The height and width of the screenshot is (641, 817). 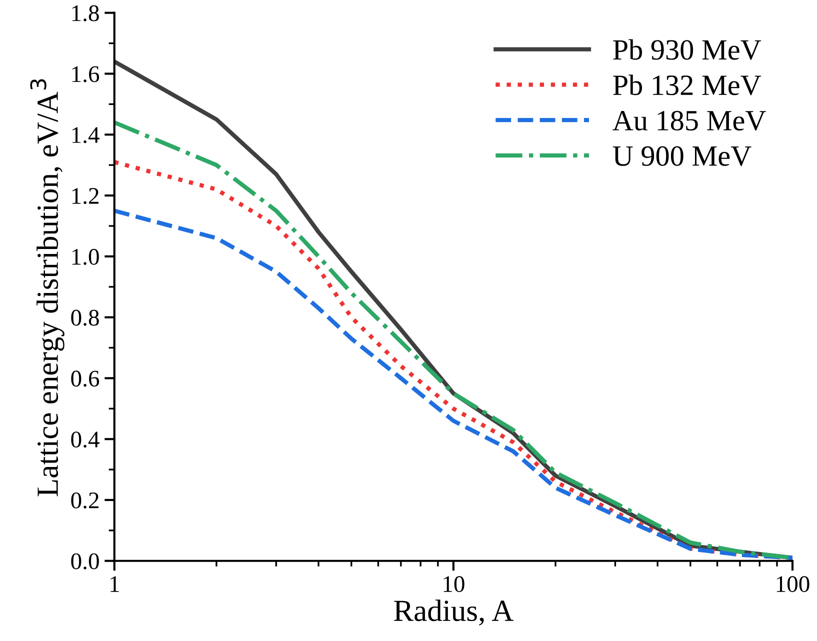 What do you see at coordinates (454, 584) in the screenshot?
I see `x-tick-label: 10` at bounding box center [454, 584].